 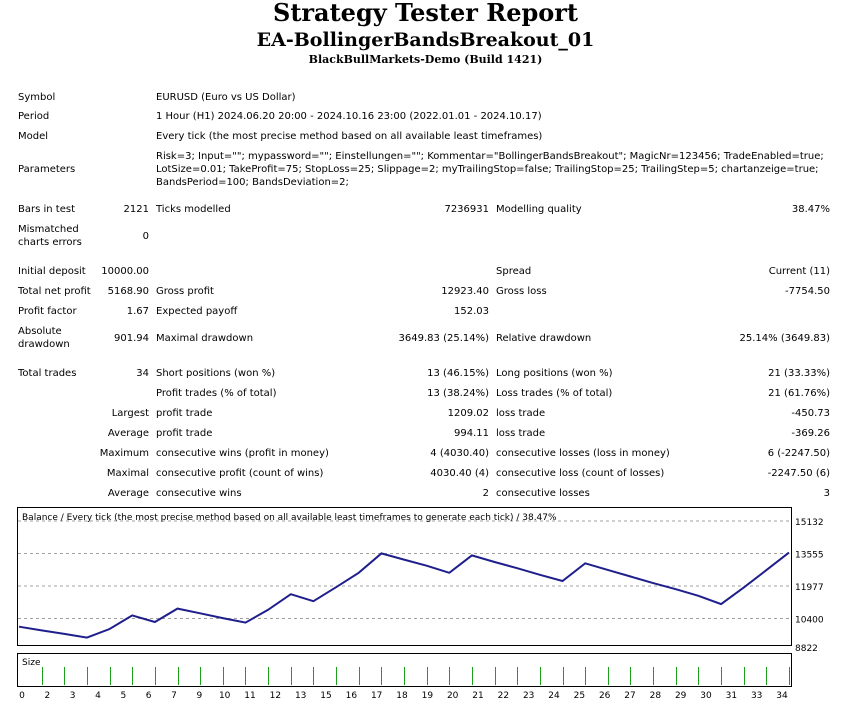 What do you see at coordinates (706, 696) in the screenshot?
I see `x-tick-label-27: 30` at bounding box center [706, 696].